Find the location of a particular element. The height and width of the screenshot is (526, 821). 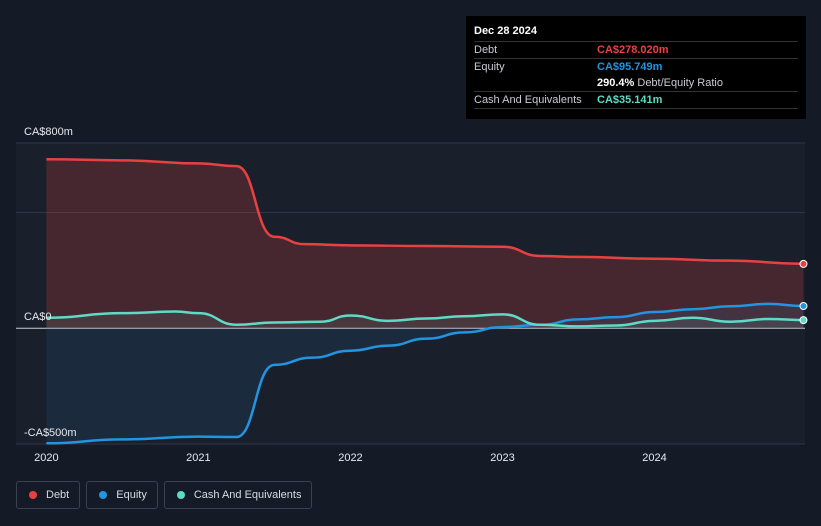

tooltip-row-cash: Cash And Equivalents CA$35.141m is located at coordinates (636, 100).